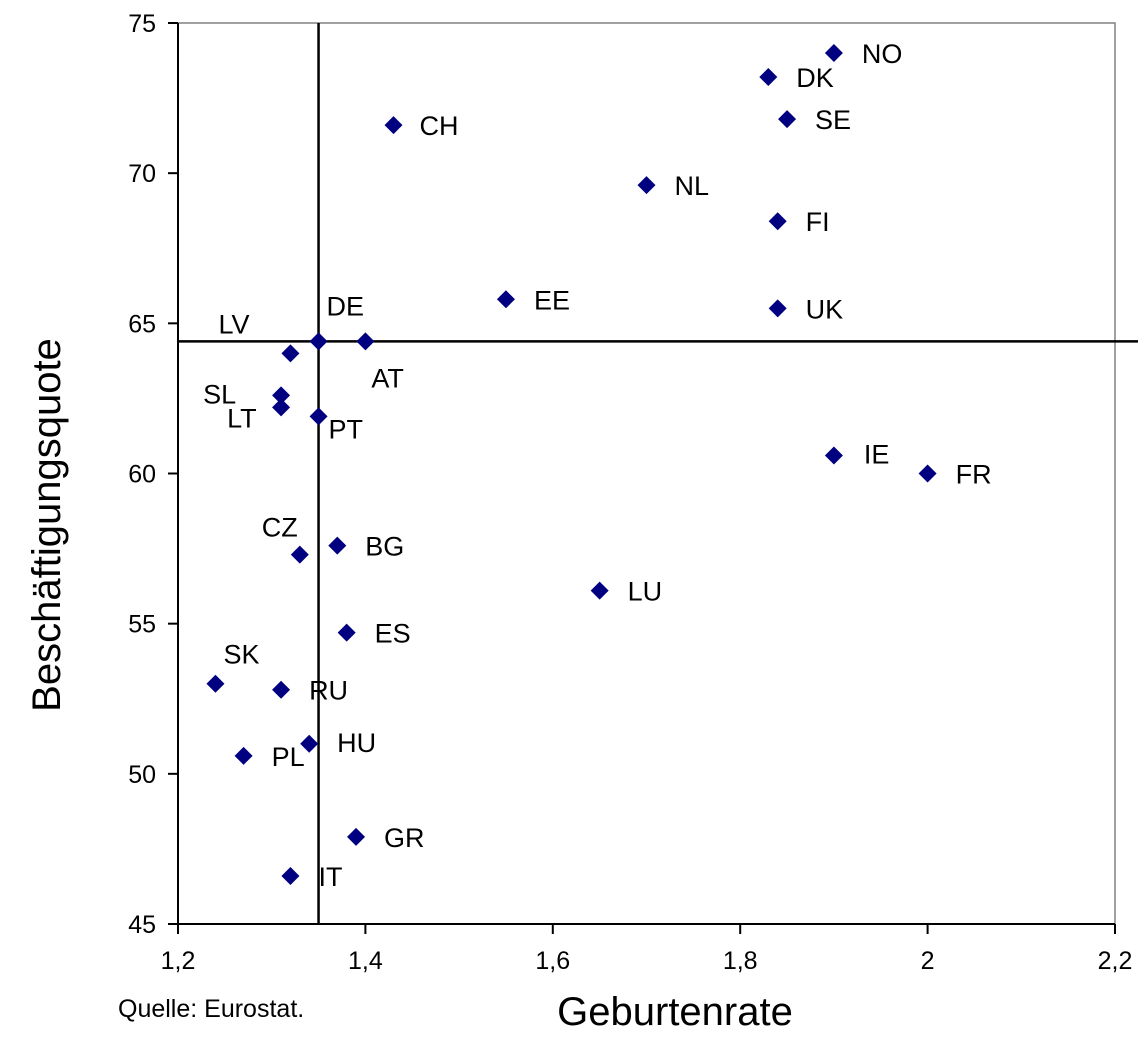  I want to click on data-label-ru: RU, so click(328, 691).